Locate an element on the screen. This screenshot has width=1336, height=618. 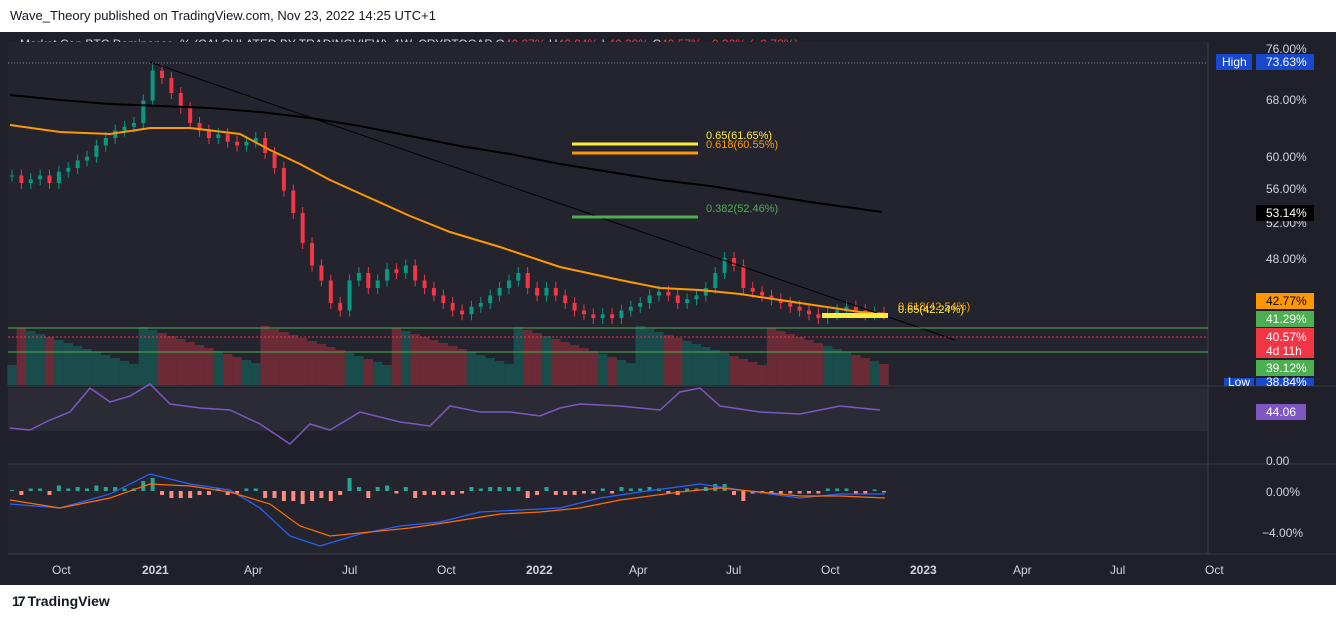
level-upper-tag: 41.29% is located at coordinates (1286, 319).